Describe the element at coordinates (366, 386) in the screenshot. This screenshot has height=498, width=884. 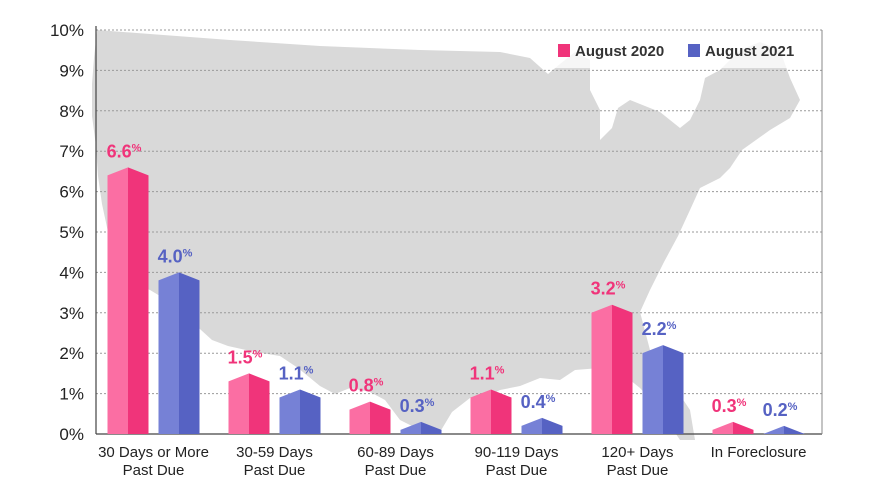
I see `data-label: 0.8%` at that location.